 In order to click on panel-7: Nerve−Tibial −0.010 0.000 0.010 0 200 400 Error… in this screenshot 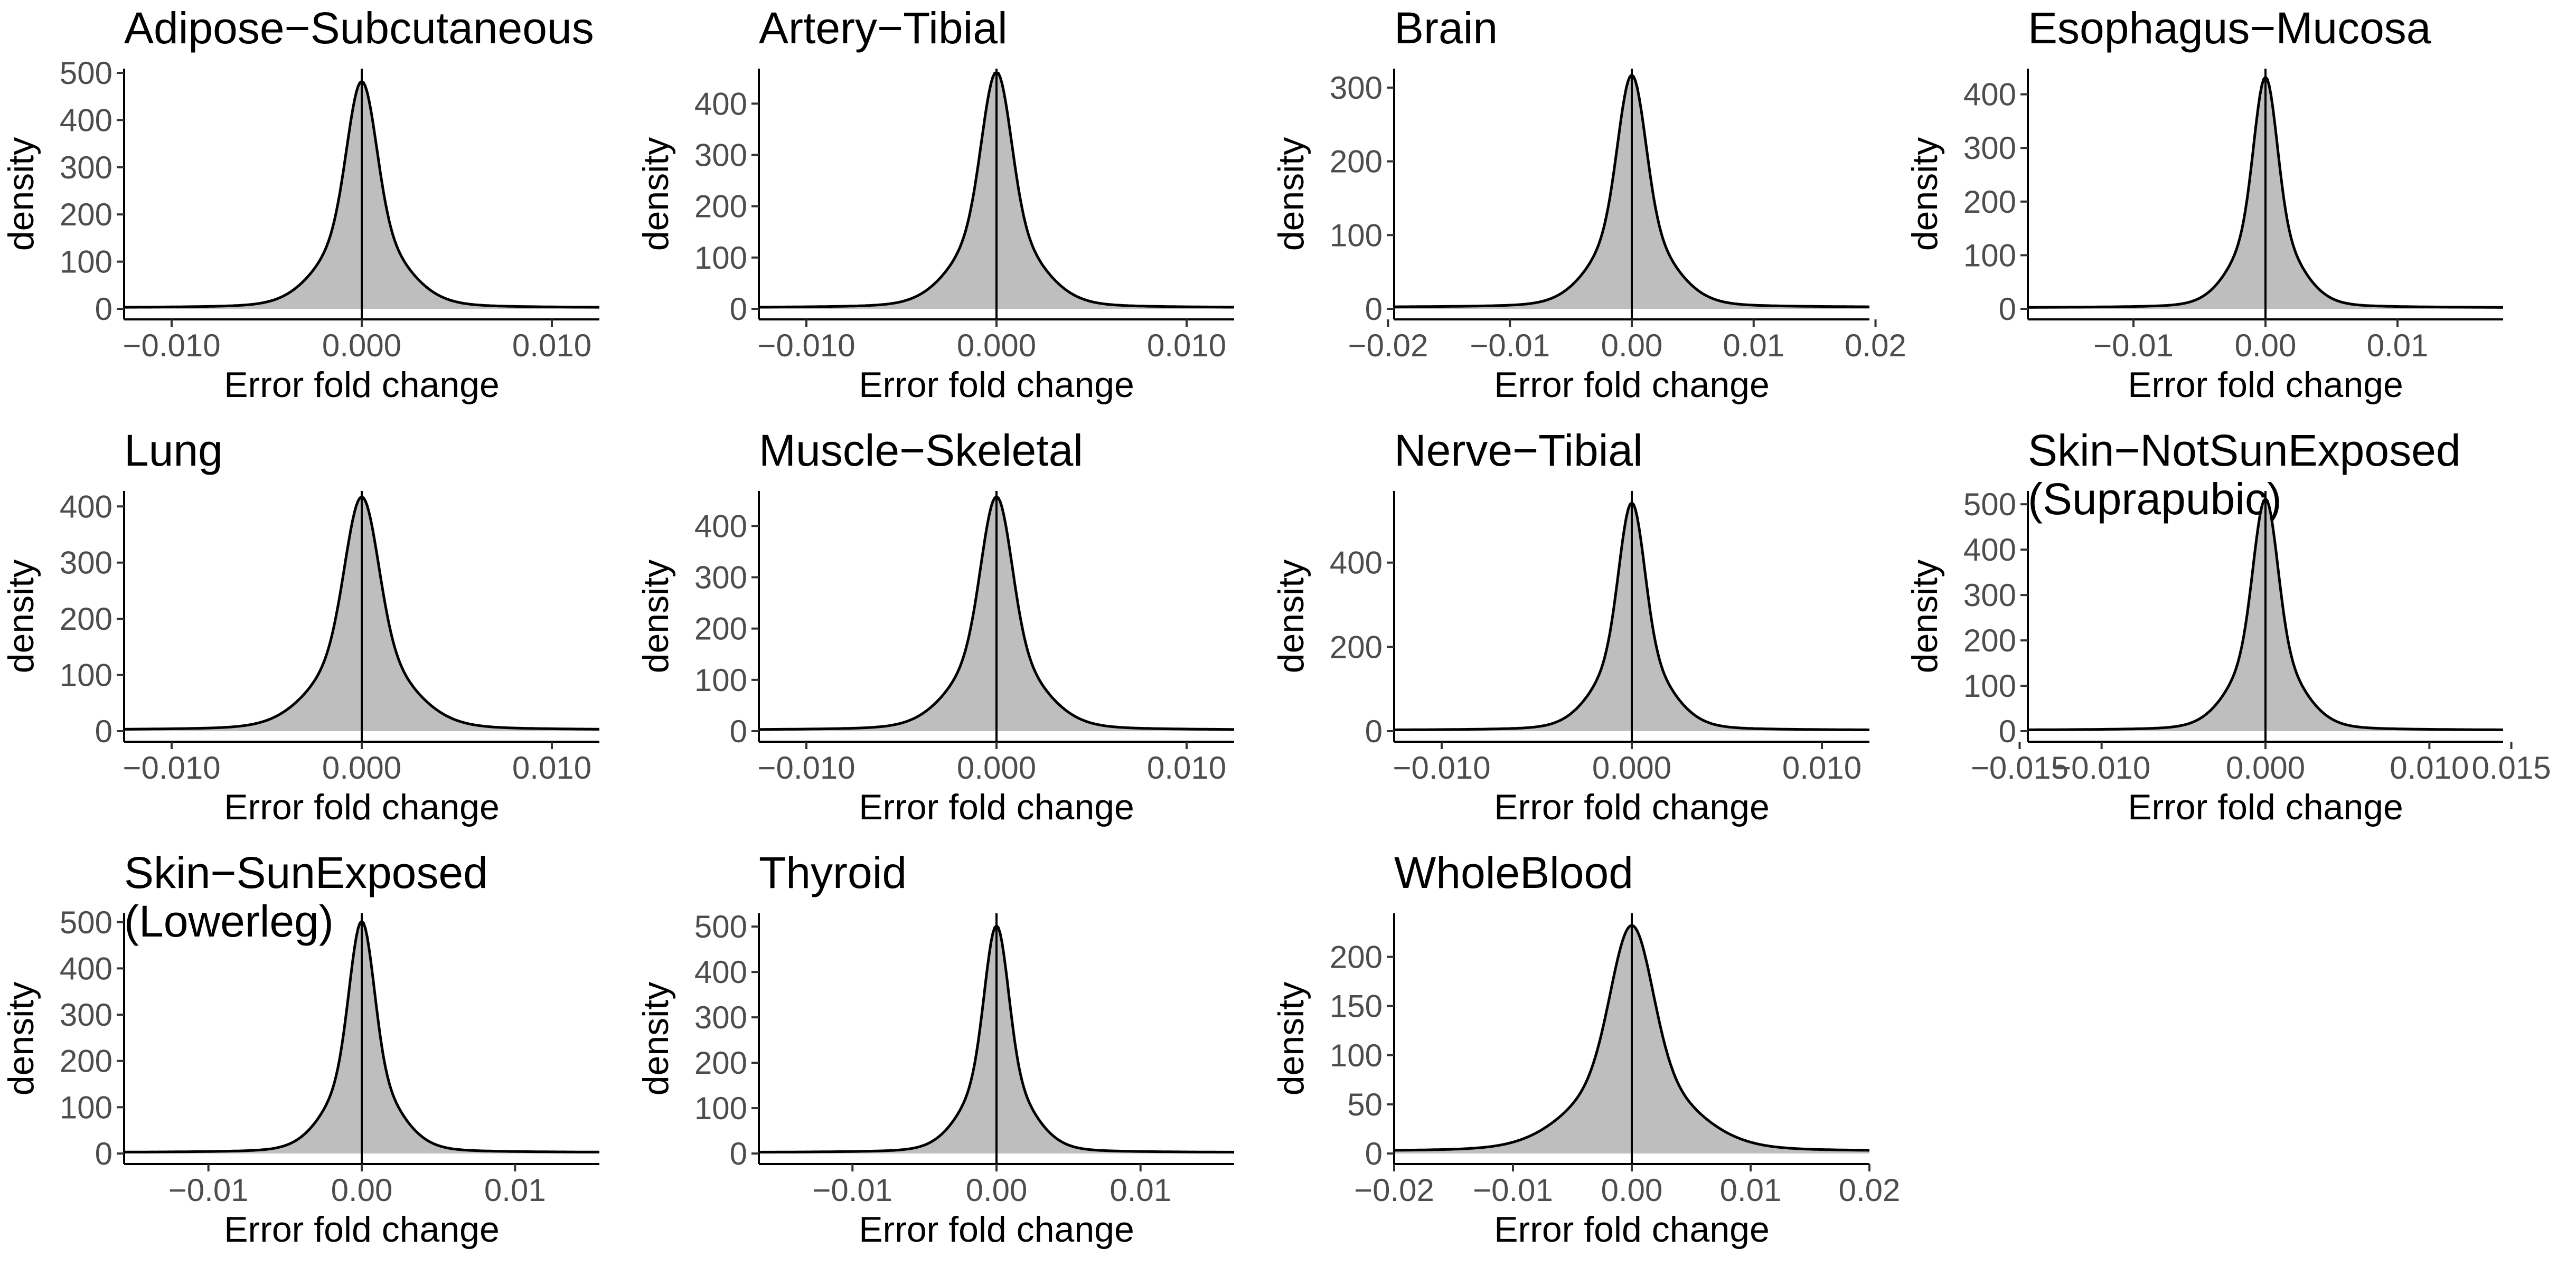, I will do `click(1570, 627)`.